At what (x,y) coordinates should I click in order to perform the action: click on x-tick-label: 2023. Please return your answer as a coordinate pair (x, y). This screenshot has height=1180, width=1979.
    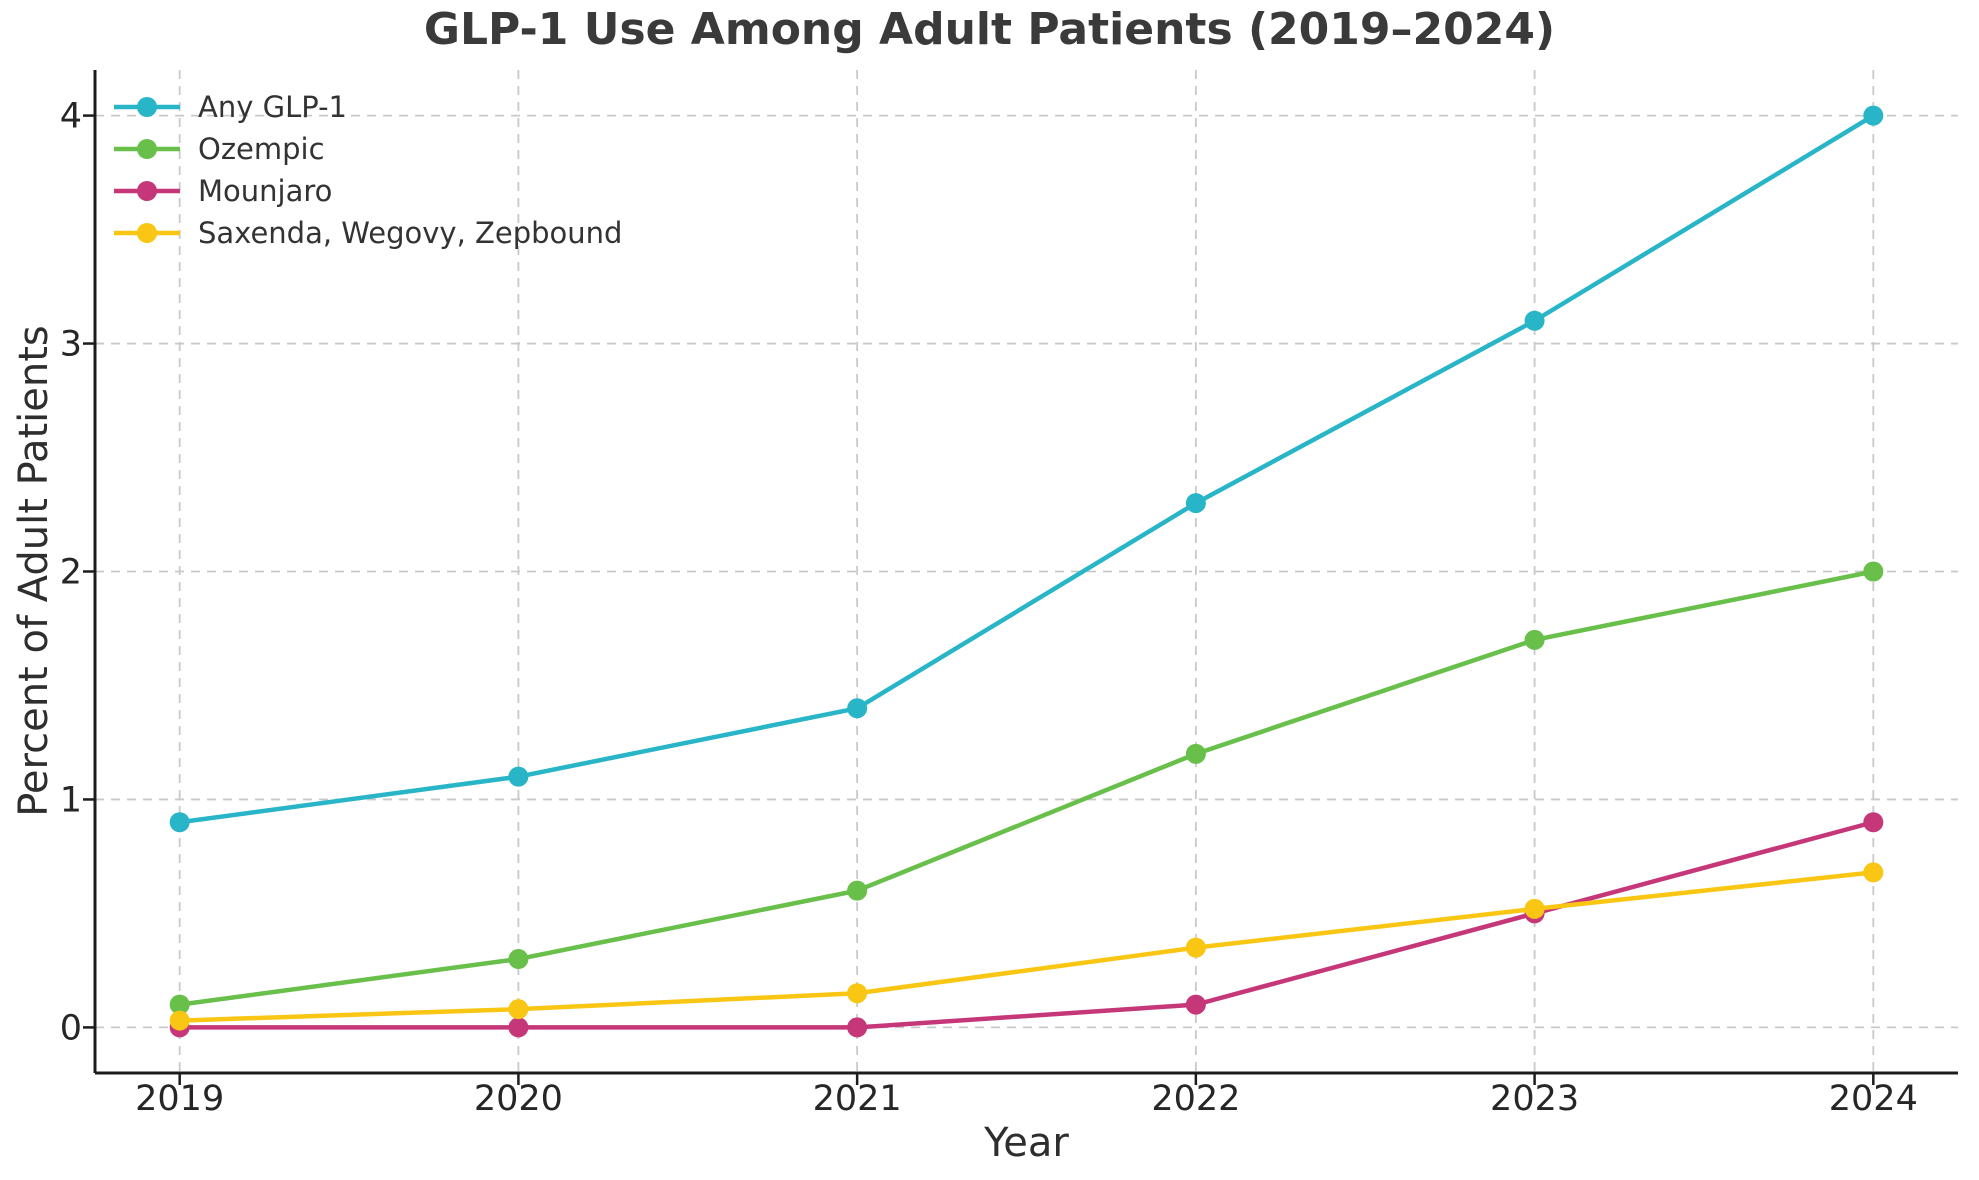
    Looking at the image, I should click on (1534, 1099).